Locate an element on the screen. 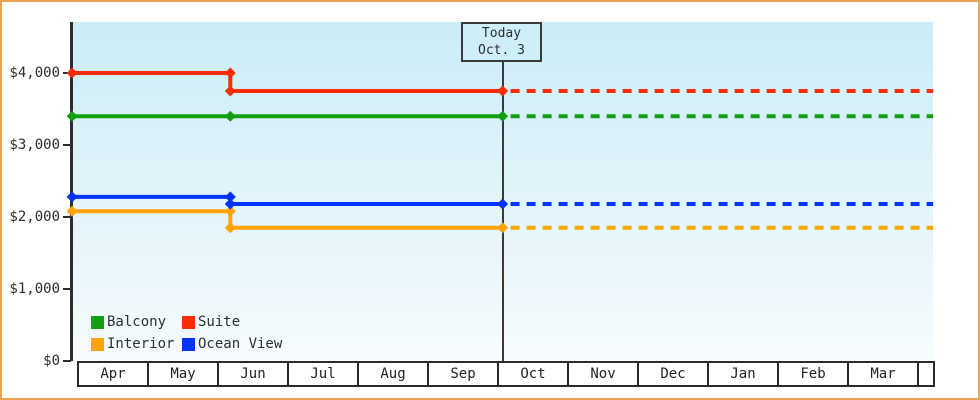 Image resolution: width=980 pixels, height=400 pixels. series-line-ocean-view is located at coordinates (287, 200).